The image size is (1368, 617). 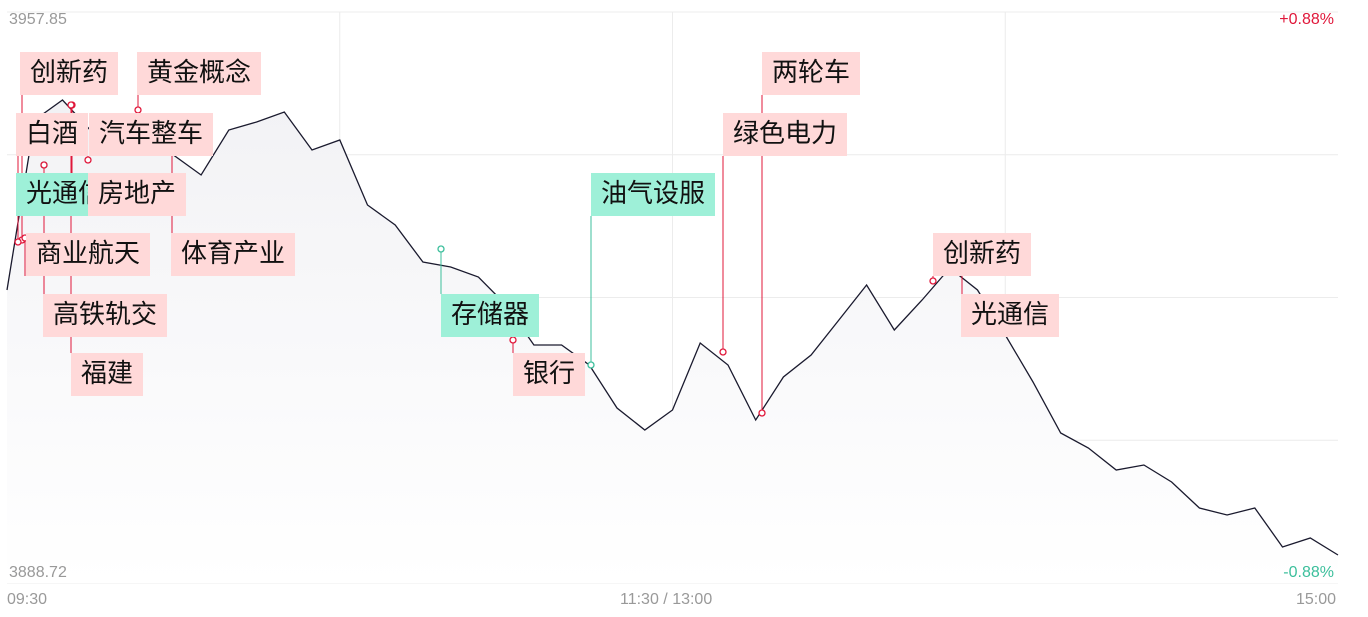 What do you see at coordinates (1308, 572) in the screenshot?
I see `pct-min-label: -0.88%` at bounding box center [1308, 572].